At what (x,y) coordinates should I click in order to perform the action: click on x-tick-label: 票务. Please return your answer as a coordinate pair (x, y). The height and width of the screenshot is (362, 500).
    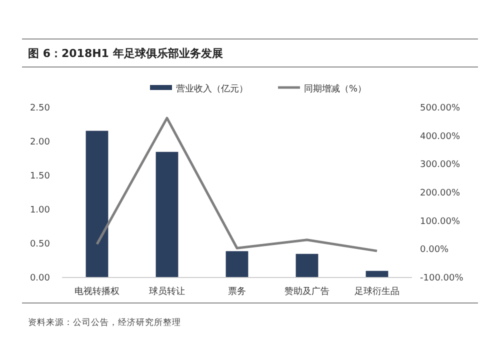
    Looking at the image, I should click on (237, 291).